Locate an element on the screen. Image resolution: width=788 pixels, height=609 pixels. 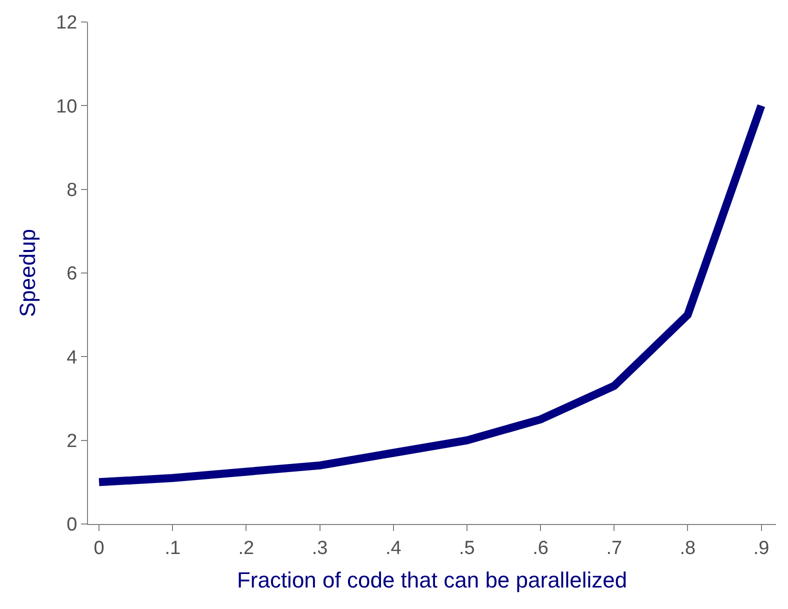
y-tick-label: 0 is located at coordinates (72, 525).